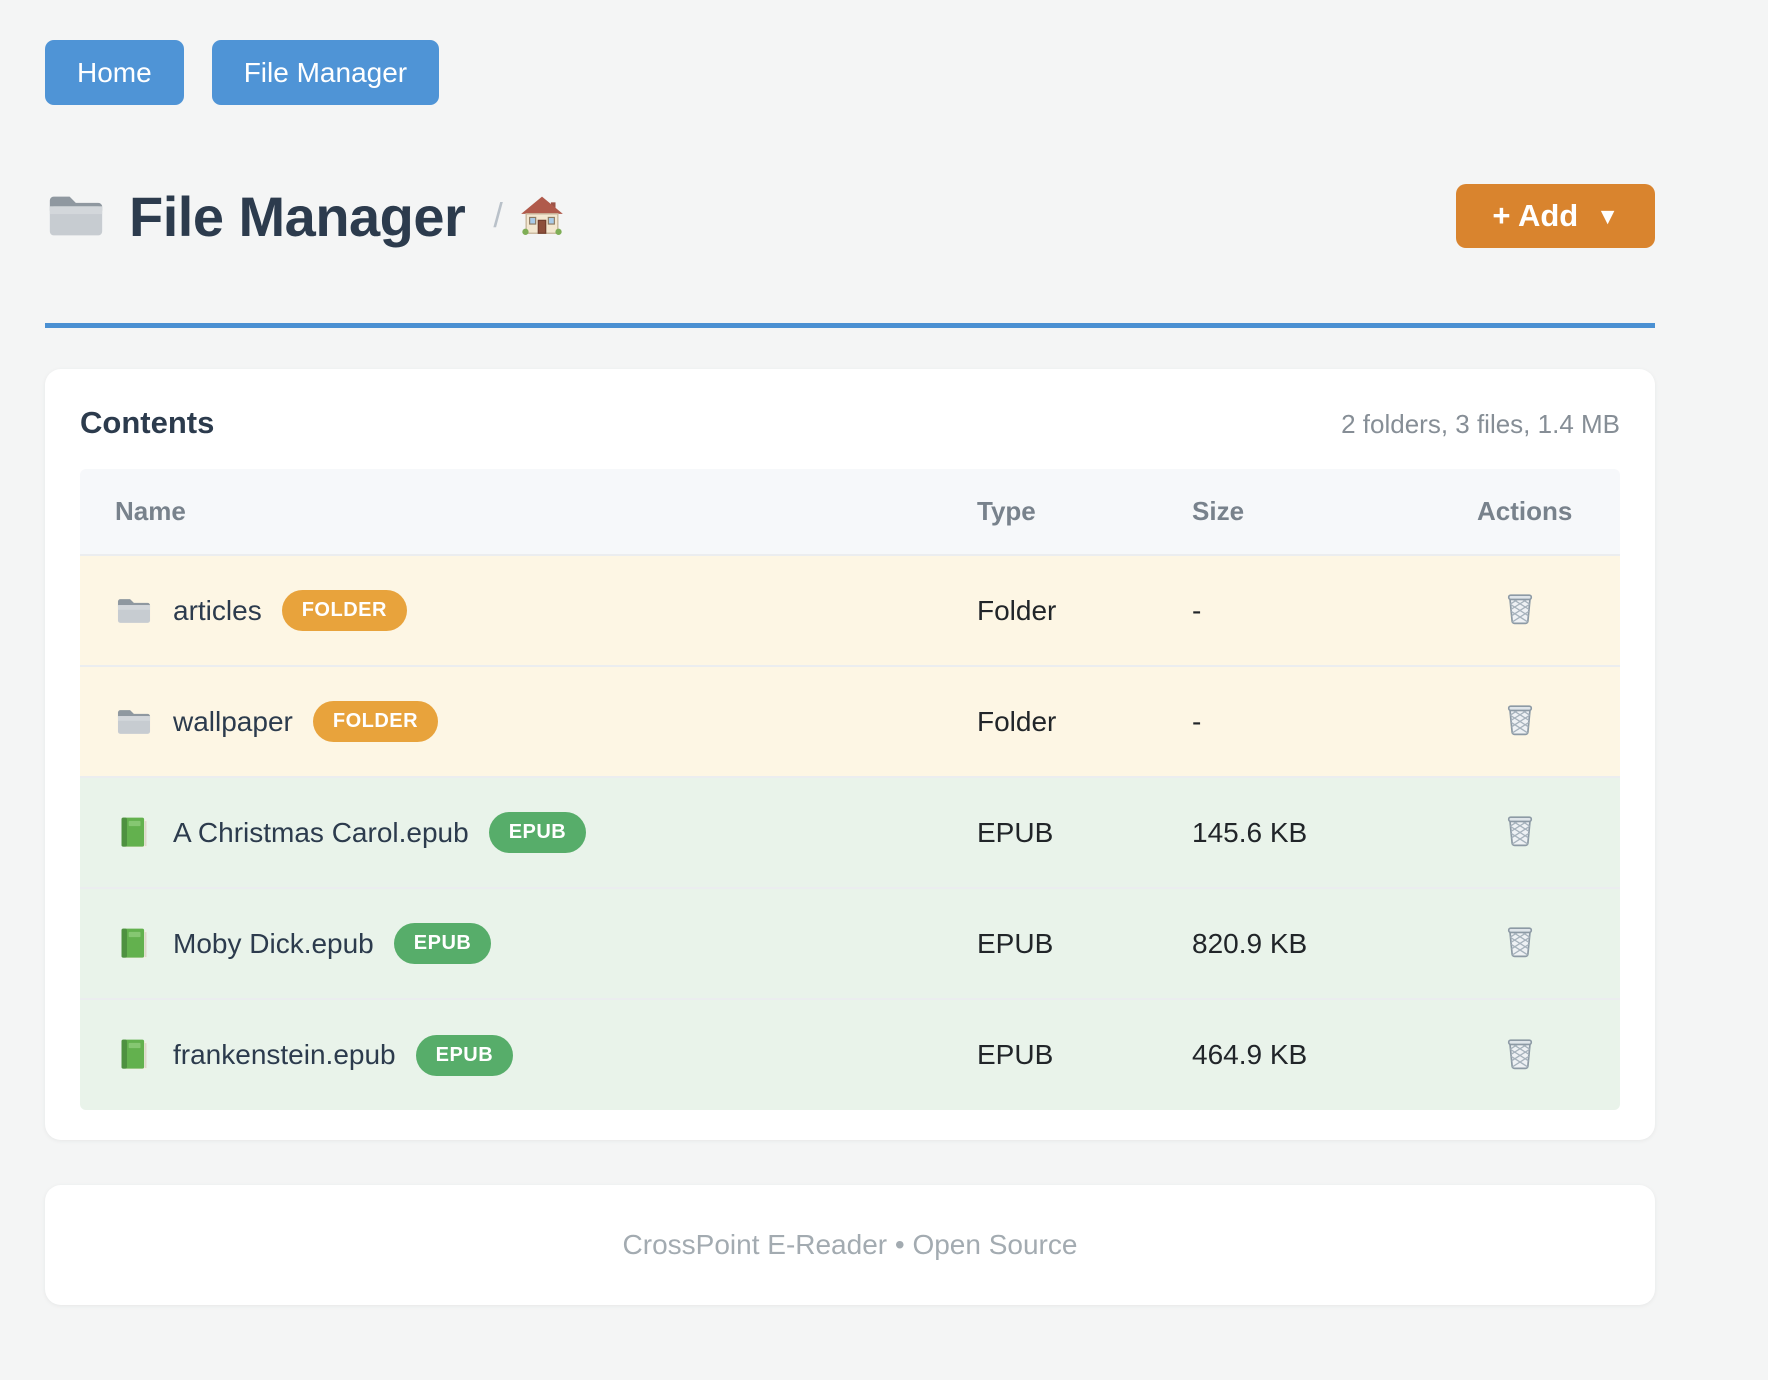 The width and height of the screenshot is (1768, 1380). I want to click on footer-text: CrossPoint E-Reader • Open Source, so click(850, 1244).